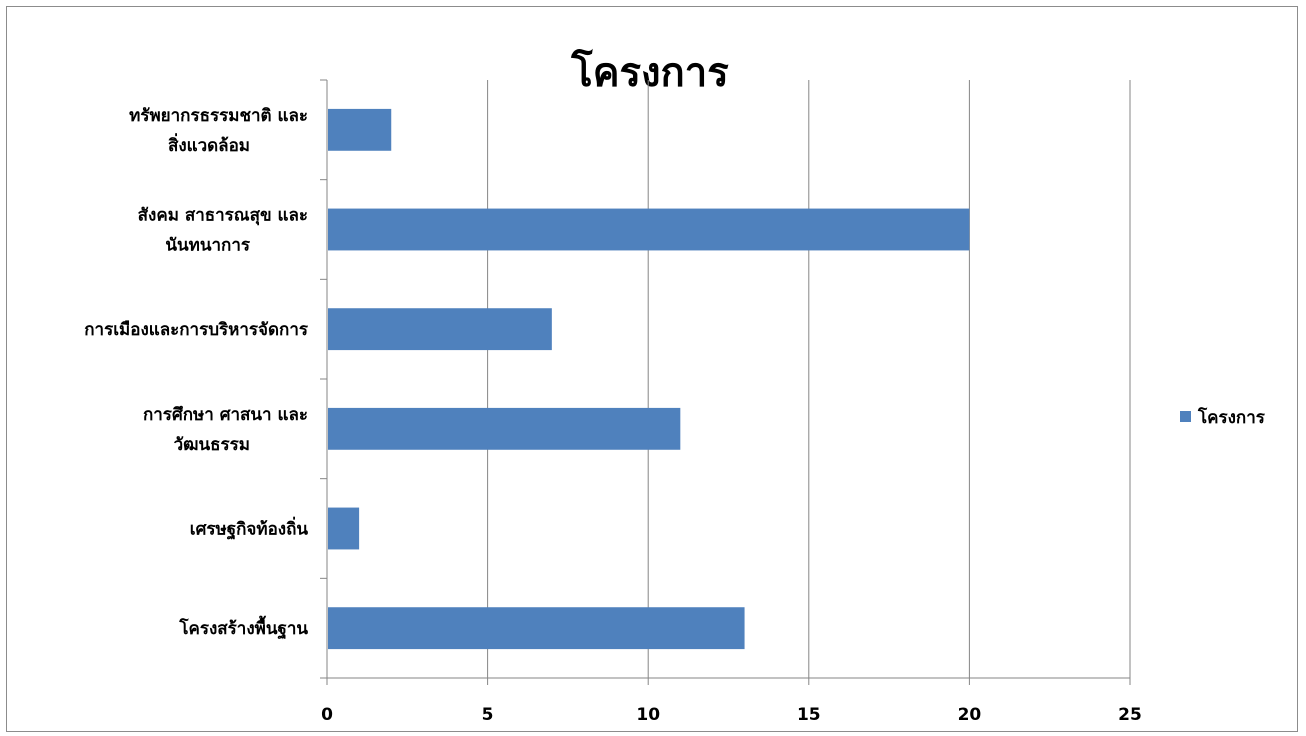 The width and height of the screenshot is (1306, 736). What do you see at coordinates (196, 329) in the screenshot?
I see `category-label: การเมืองและการบริหารจัดการ` at bounding box center [196, 329].